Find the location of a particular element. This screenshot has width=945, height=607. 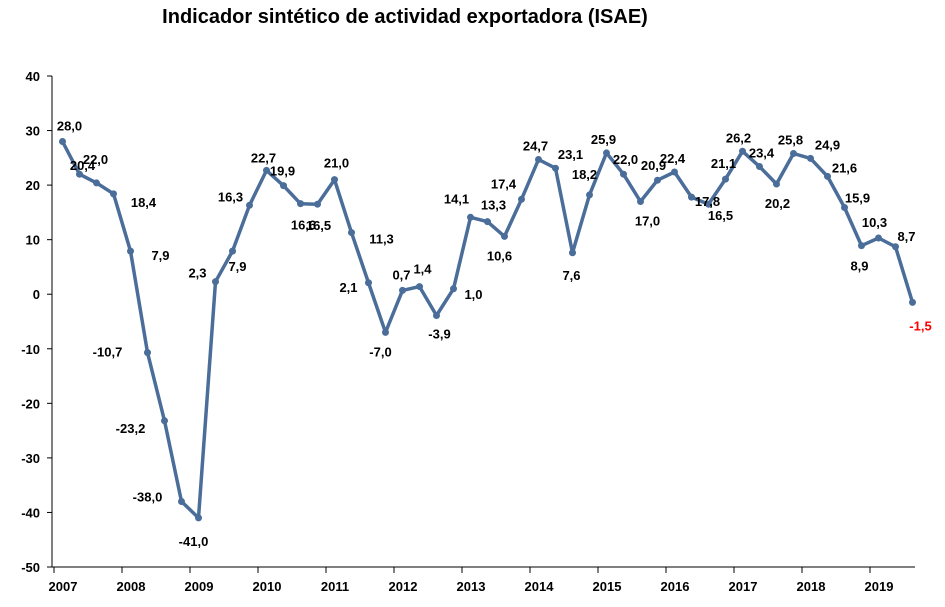

data-label: 21,1 is located at coordinates (723, 163).